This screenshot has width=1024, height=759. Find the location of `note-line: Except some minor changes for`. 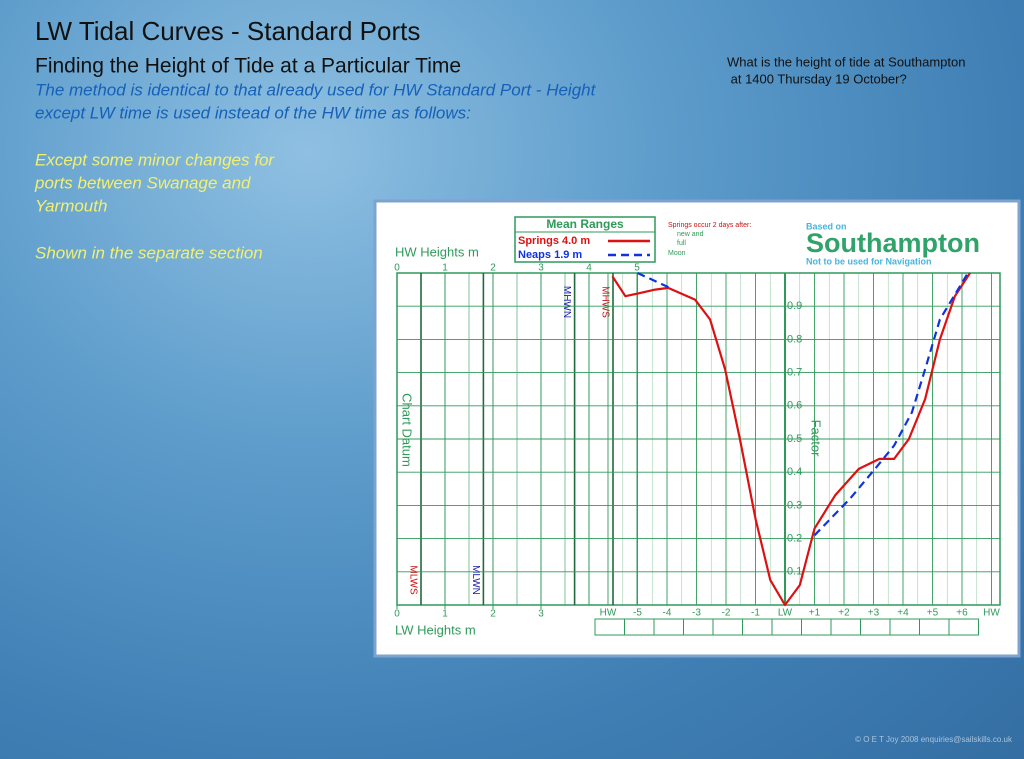

note-line: Except some minor changes for is located at coordinates (155, 159).